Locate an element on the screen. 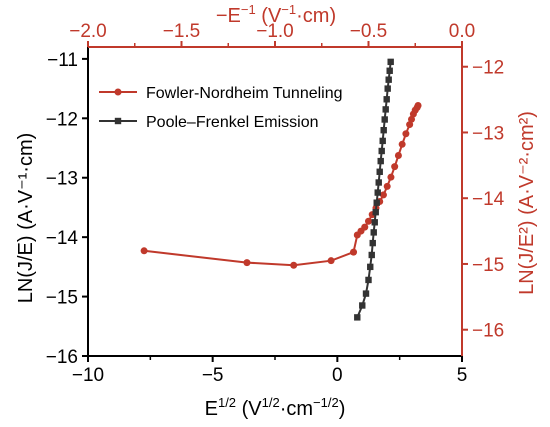 The width and height of the screenshot is (550, 427). x-axis-label-rest3: ) is located at coordinates (342, 409).